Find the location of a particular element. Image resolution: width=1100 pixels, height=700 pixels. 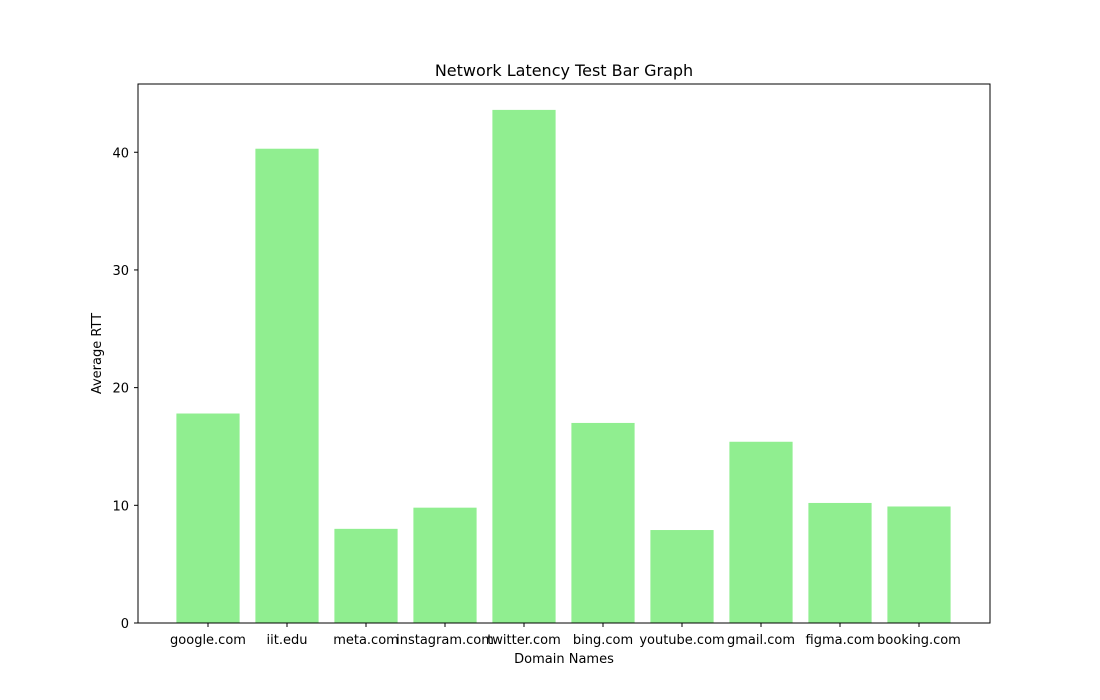

y-axis-label: Average RTT is located at coordinates (97, 353).